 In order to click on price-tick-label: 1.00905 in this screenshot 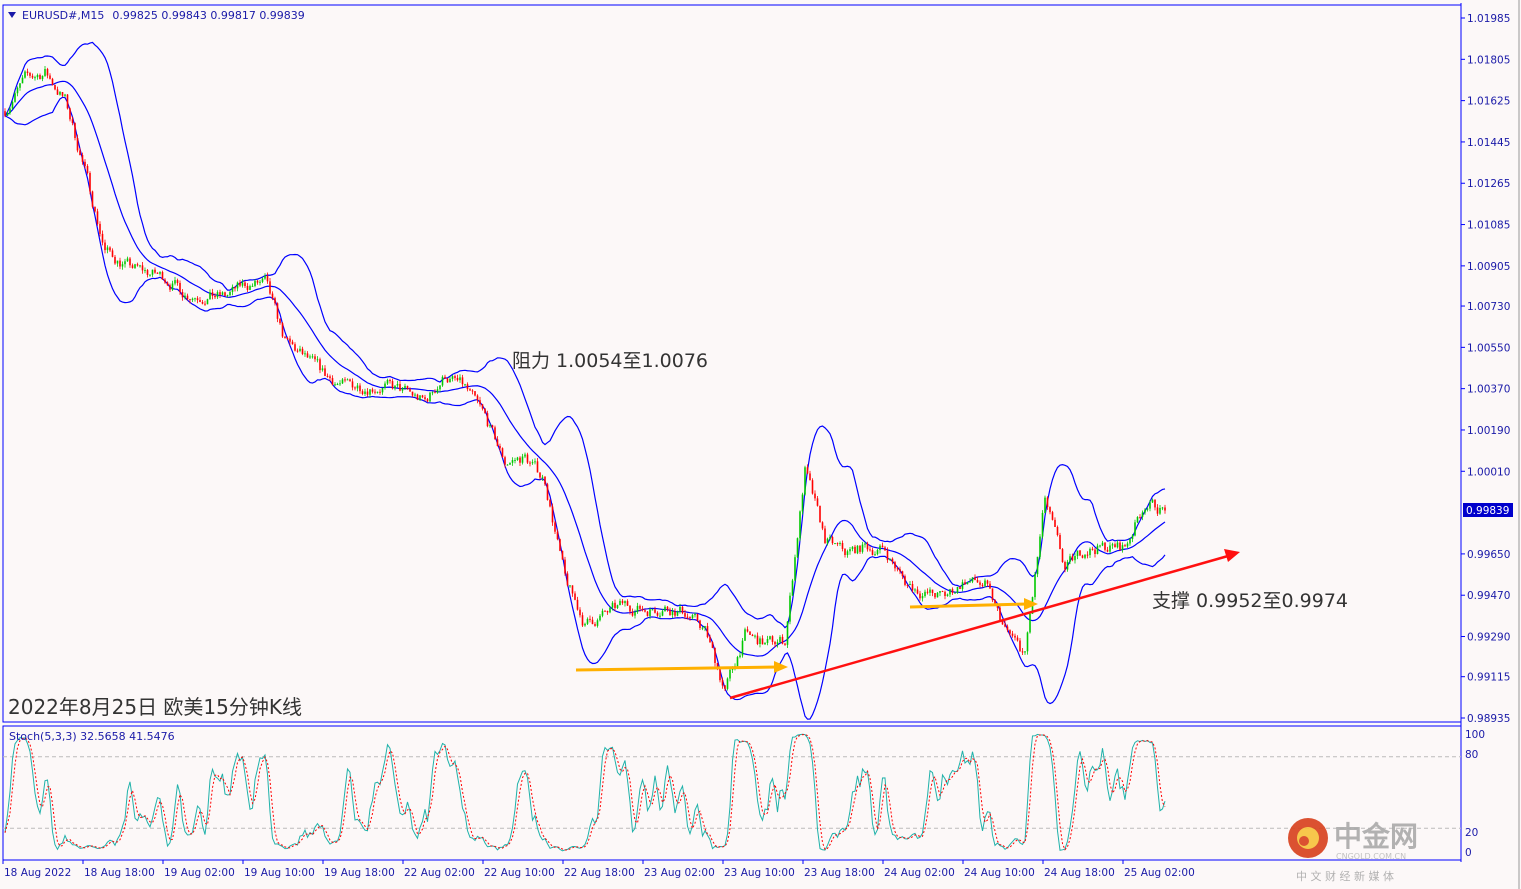, I will do `click(1488, 267)`.